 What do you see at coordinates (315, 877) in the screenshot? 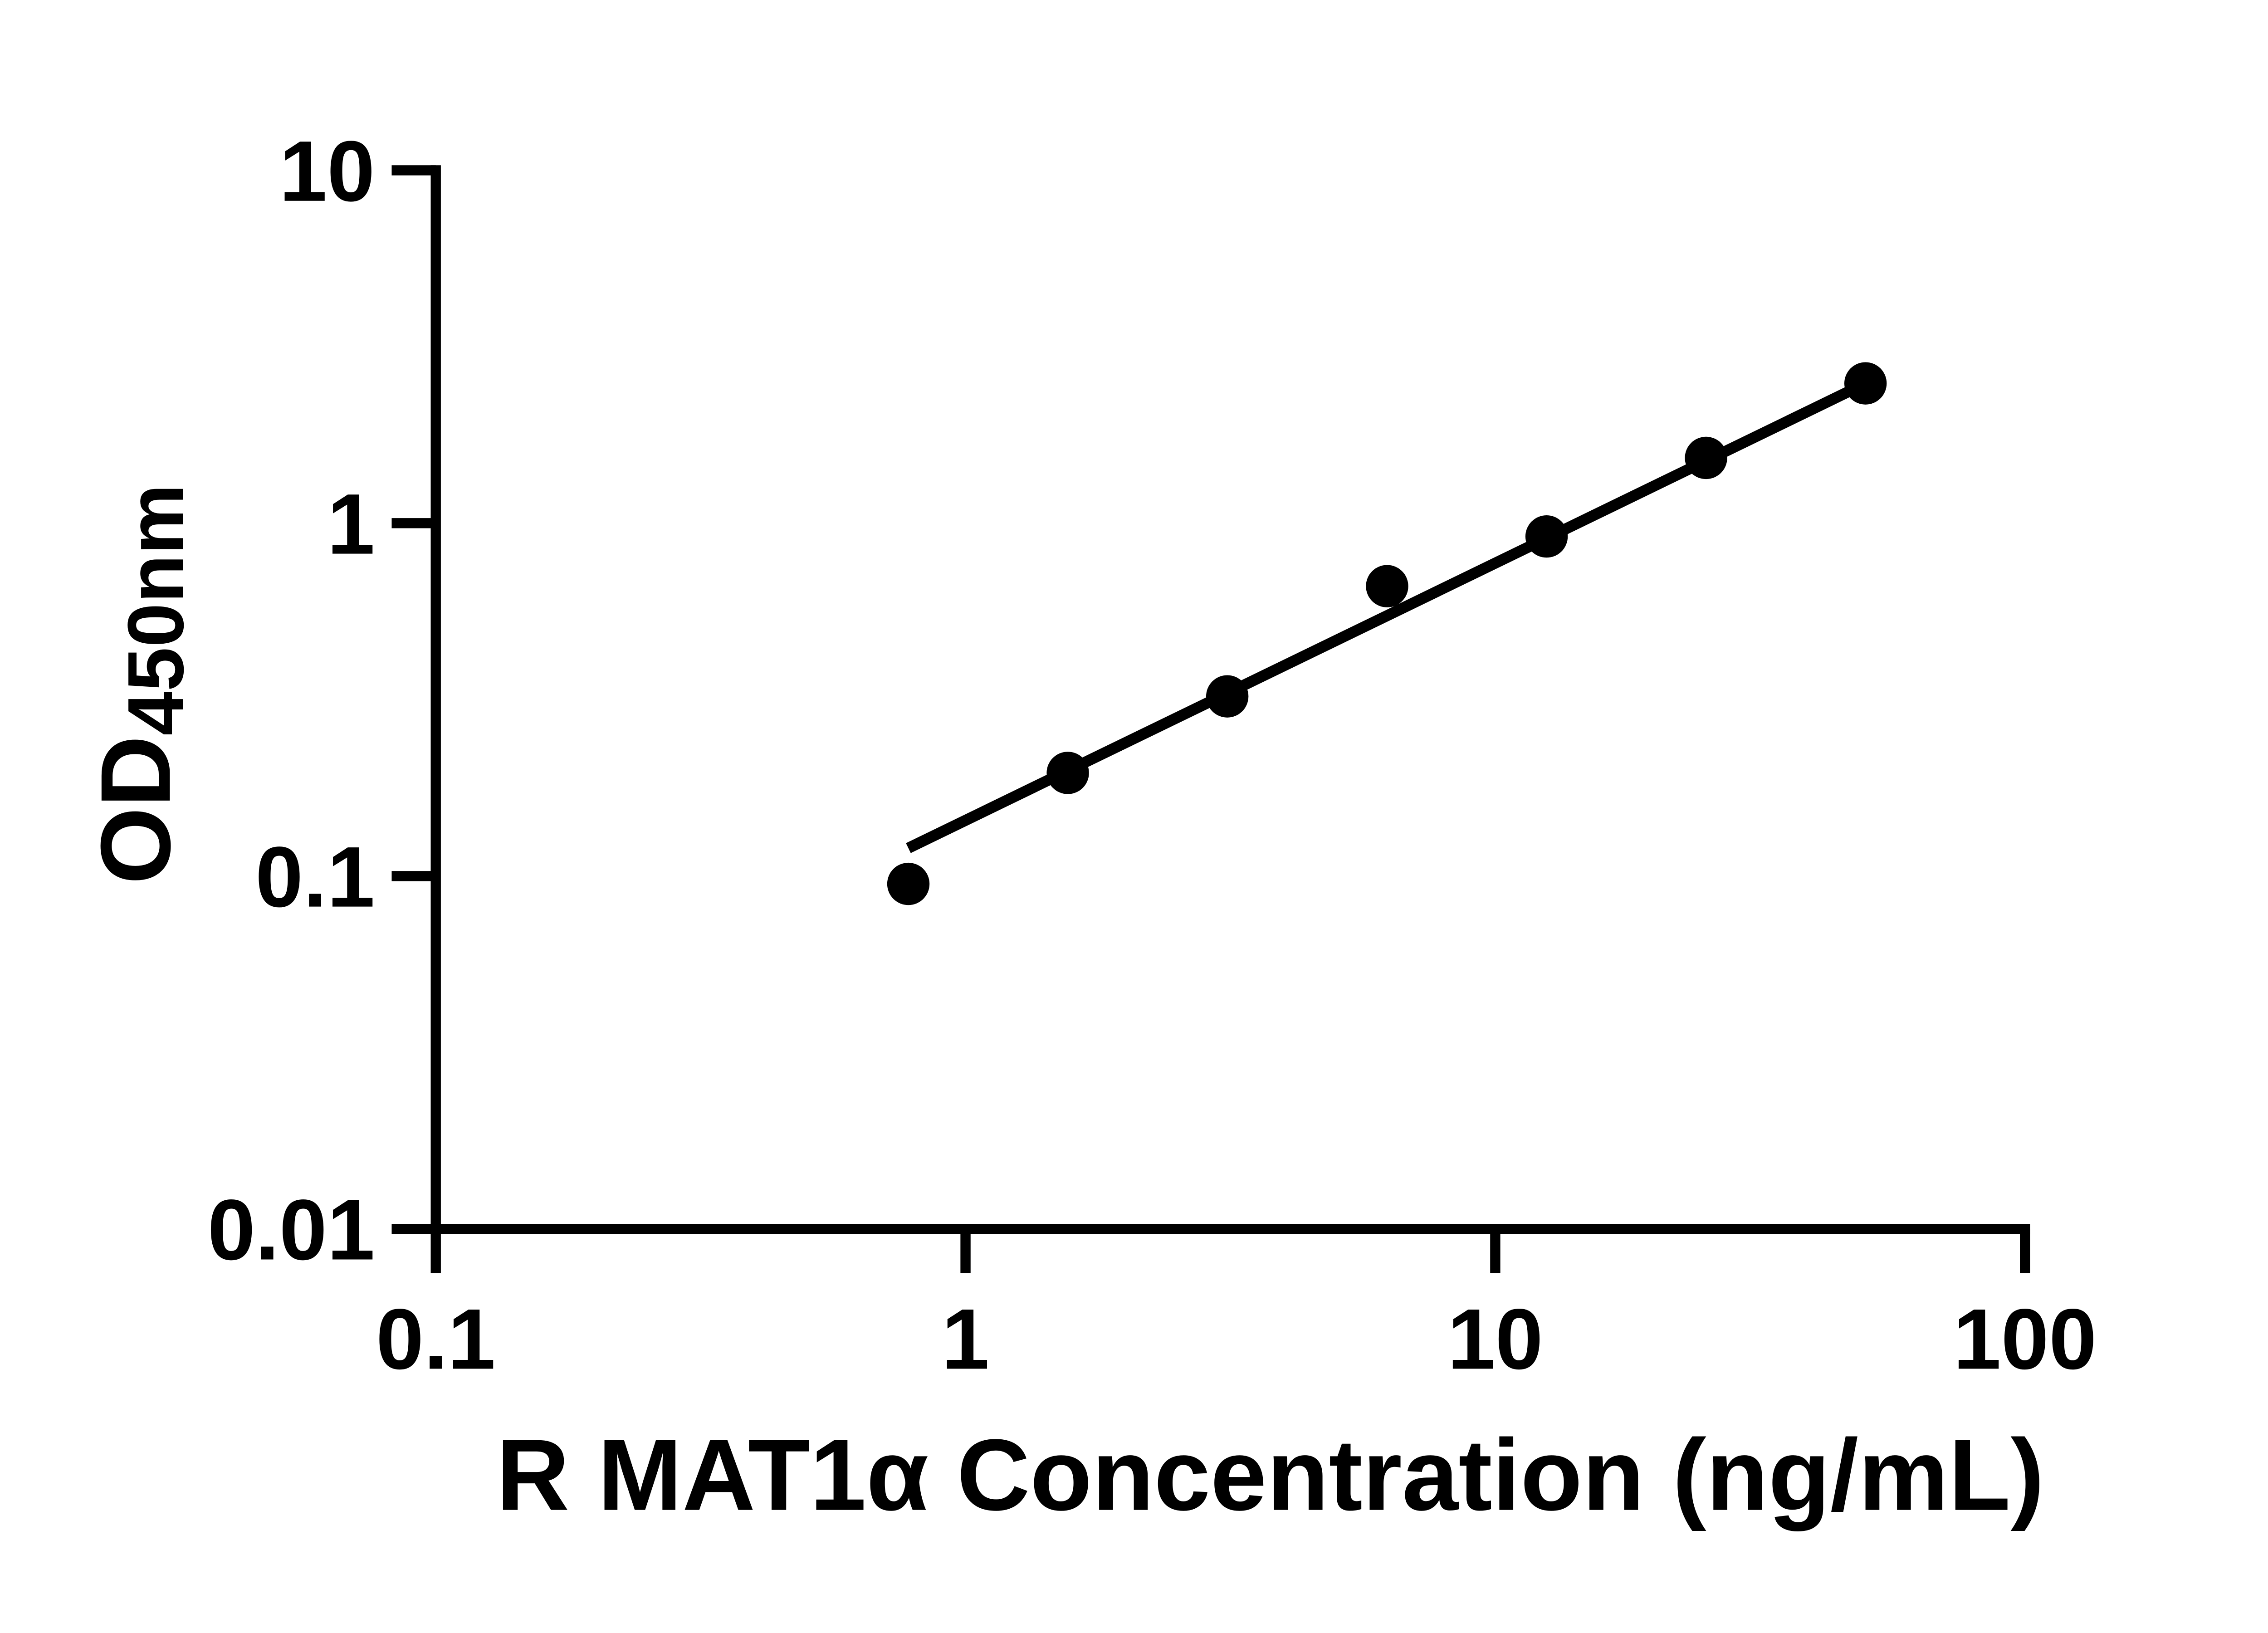
I see `y-tick-label-2: 0.1` at bounding box center [315, 877].